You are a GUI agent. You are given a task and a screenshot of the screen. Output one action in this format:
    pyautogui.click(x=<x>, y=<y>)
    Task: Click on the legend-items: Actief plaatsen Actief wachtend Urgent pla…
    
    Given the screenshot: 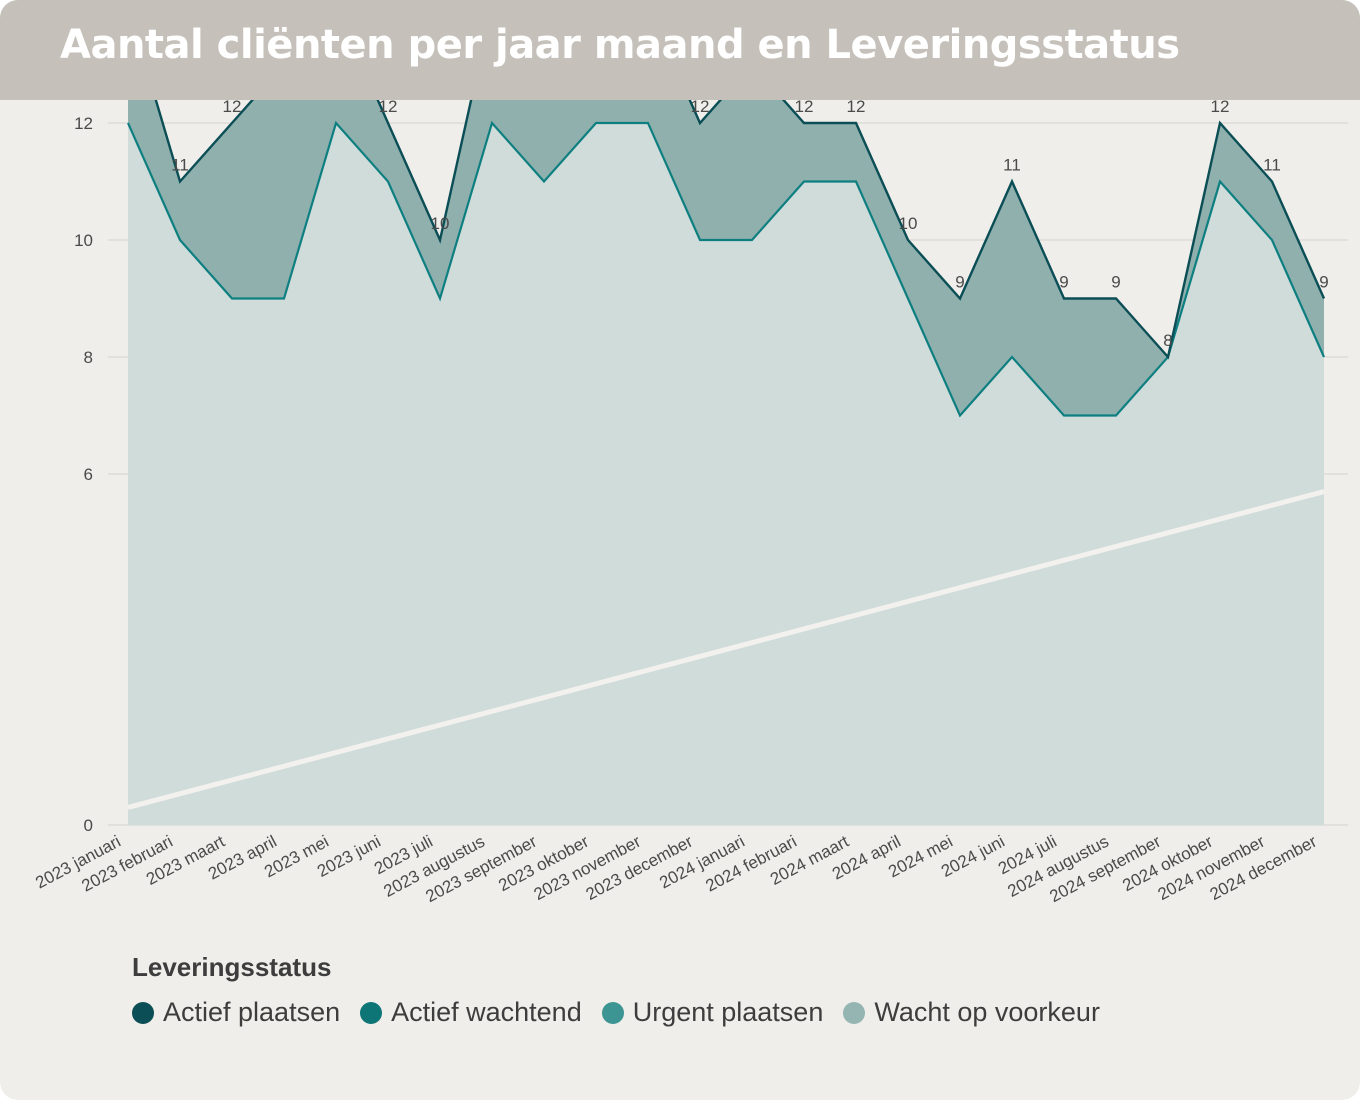 What is the action you would take?
    pyautogui.click(x=707, y=1012)
    